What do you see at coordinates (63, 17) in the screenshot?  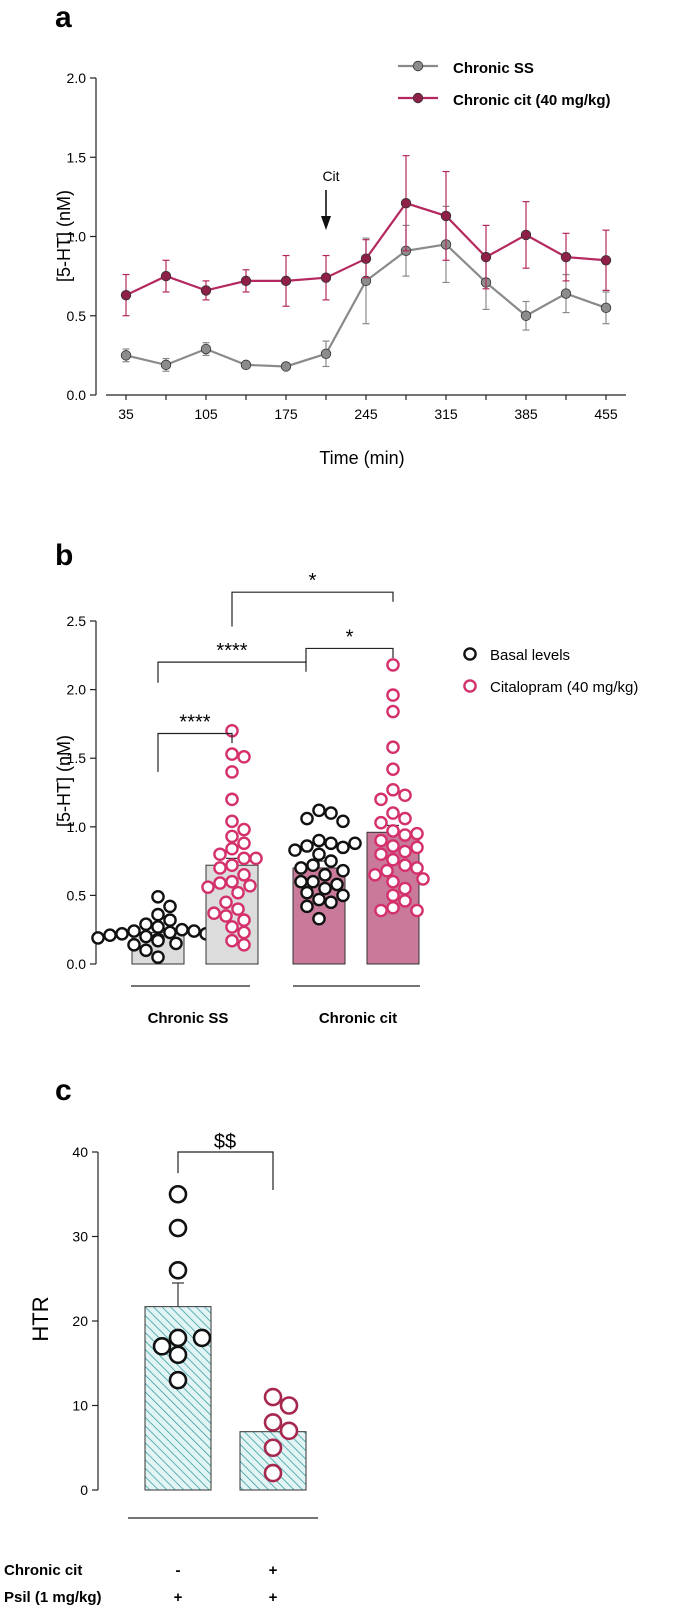 I see `panel-label-a: a` at bounding box center [63, 17].